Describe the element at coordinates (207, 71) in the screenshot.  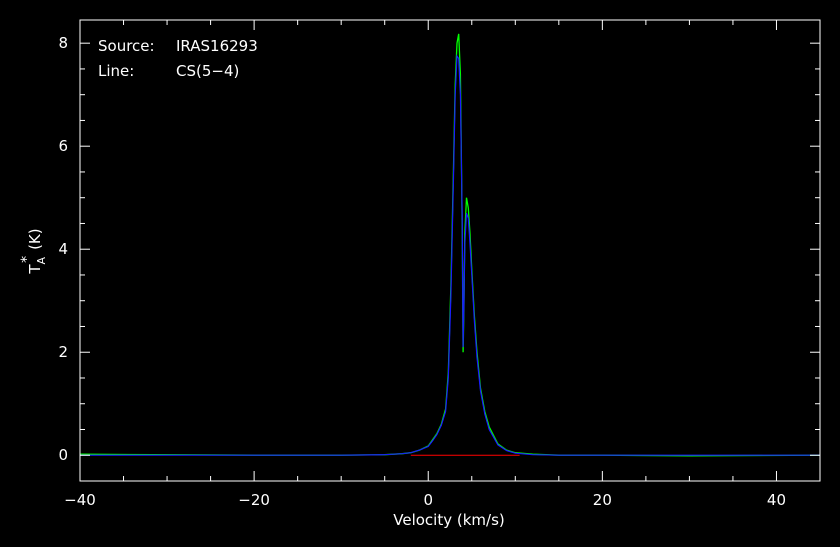
I see `line-value: CS(5−4)` at that location.